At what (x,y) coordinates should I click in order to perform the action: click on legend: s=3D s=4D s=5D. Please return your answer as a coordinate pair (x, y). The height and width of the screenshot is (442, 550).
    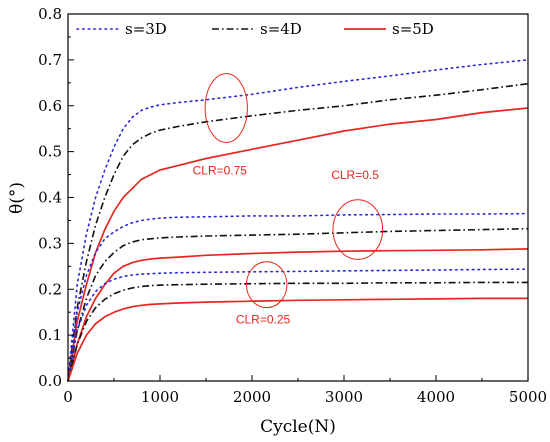
    Looking at the image, I should click on (255, 29).